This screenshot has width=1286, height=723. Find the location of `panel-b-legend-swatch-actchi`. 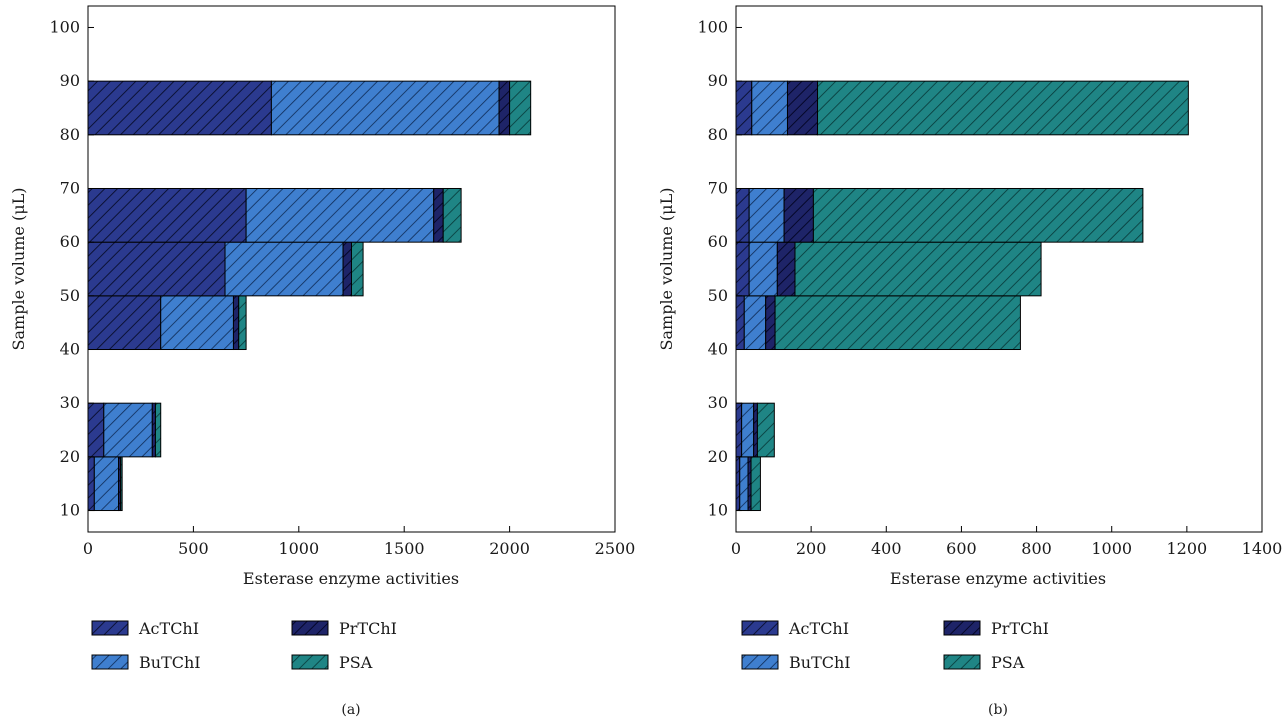

panel-b-legend-swatch-actchi is located at coordinates (760, 628).